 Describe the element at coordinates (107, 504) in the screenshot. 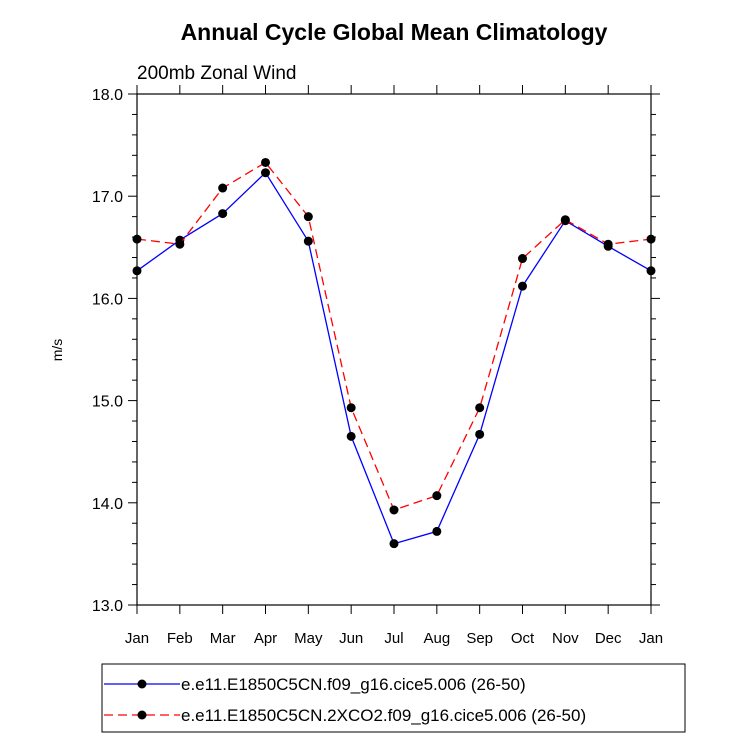

I see `y-tick-label: 14.0` at that location.